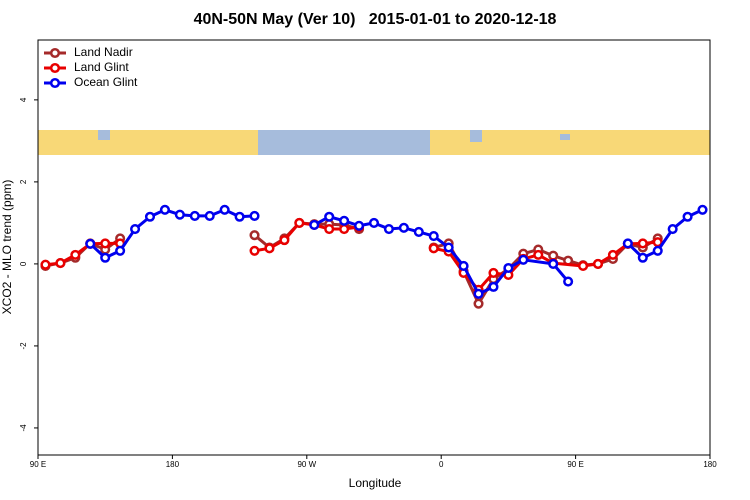 The image size is (750, 500). What do you see at coordinates (374, 142) in the screenshot?
I see `map-strip` at bounding box center [374, 142].